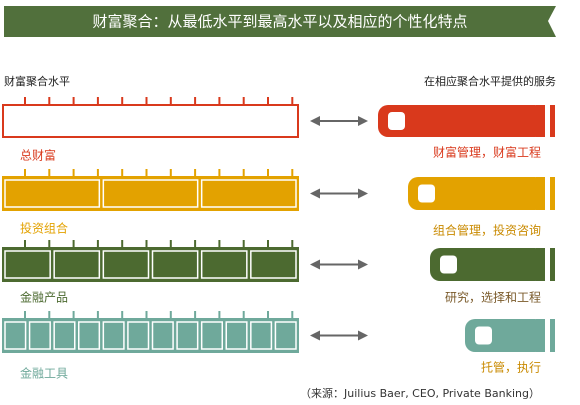 The height and width of the screenshot is (405, 580). I want to click on service-text: 财富管理，财富工程, so click(487, 152).